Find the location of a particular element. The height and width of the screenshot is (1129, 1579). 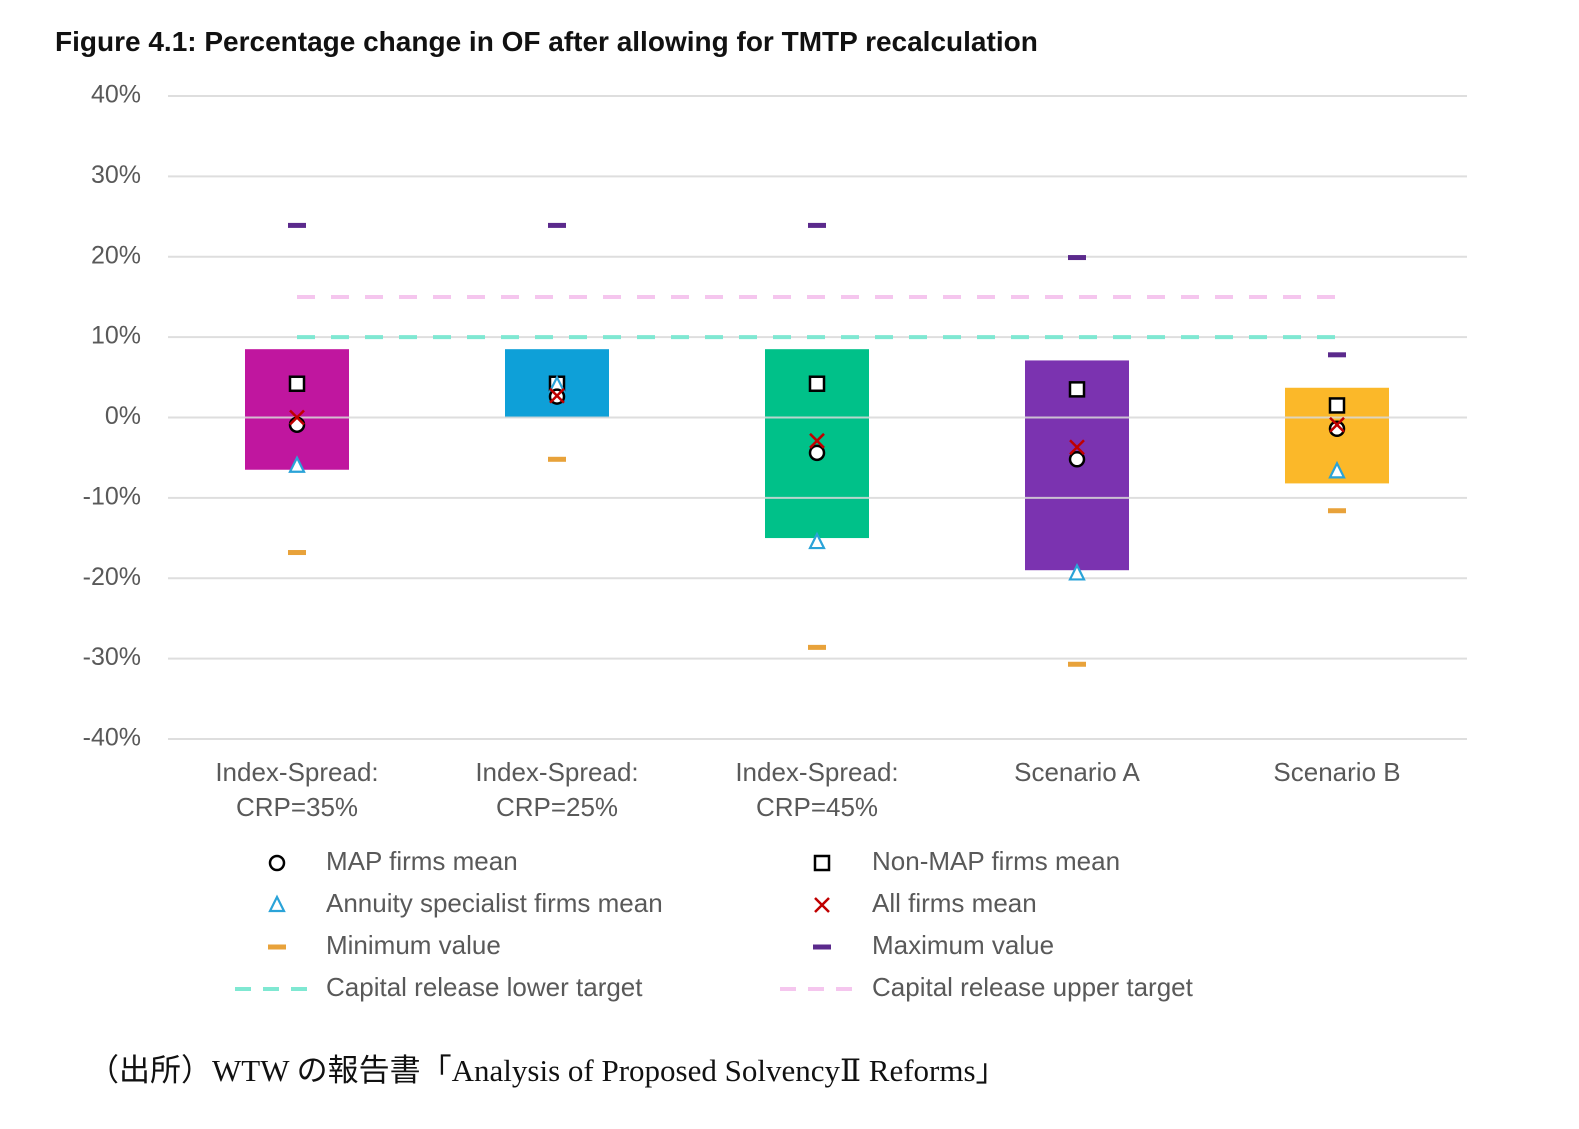

y-tick-label: 30% is located at coordinates (116, 175).